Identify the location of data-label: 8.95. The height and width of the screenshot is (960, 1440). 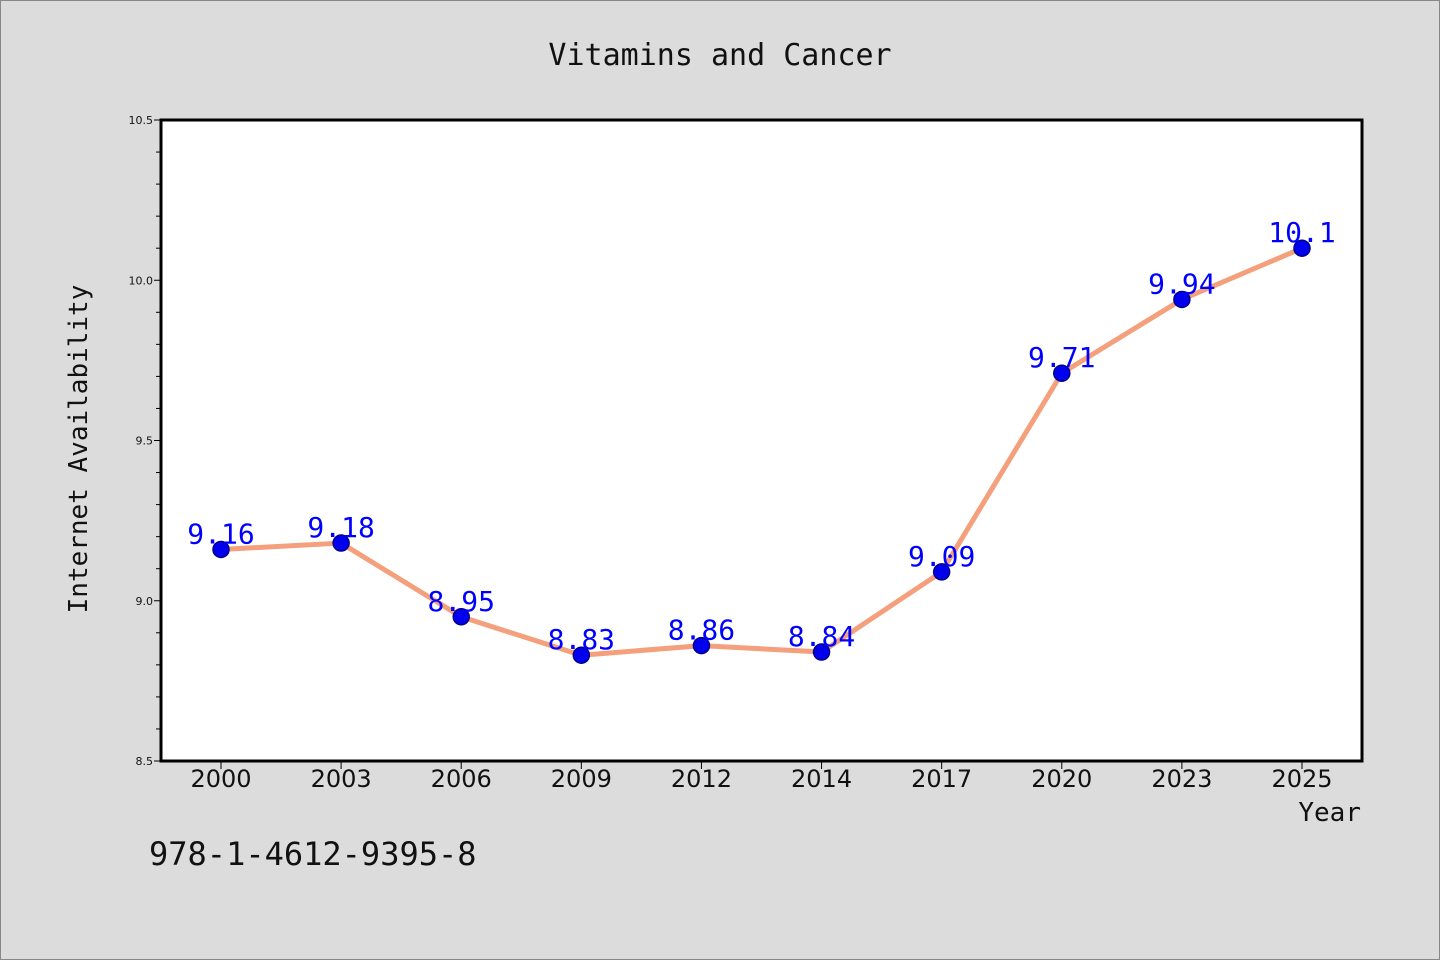
(461, 601).